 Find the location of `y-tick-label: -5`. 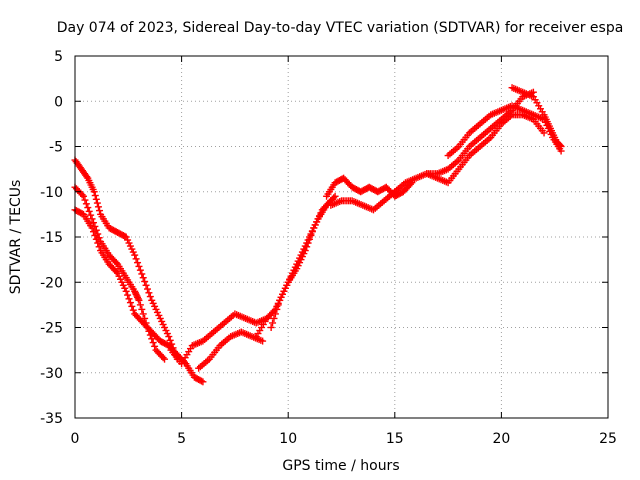

y-tick-label: -5 is located at coordinates (56, 148).